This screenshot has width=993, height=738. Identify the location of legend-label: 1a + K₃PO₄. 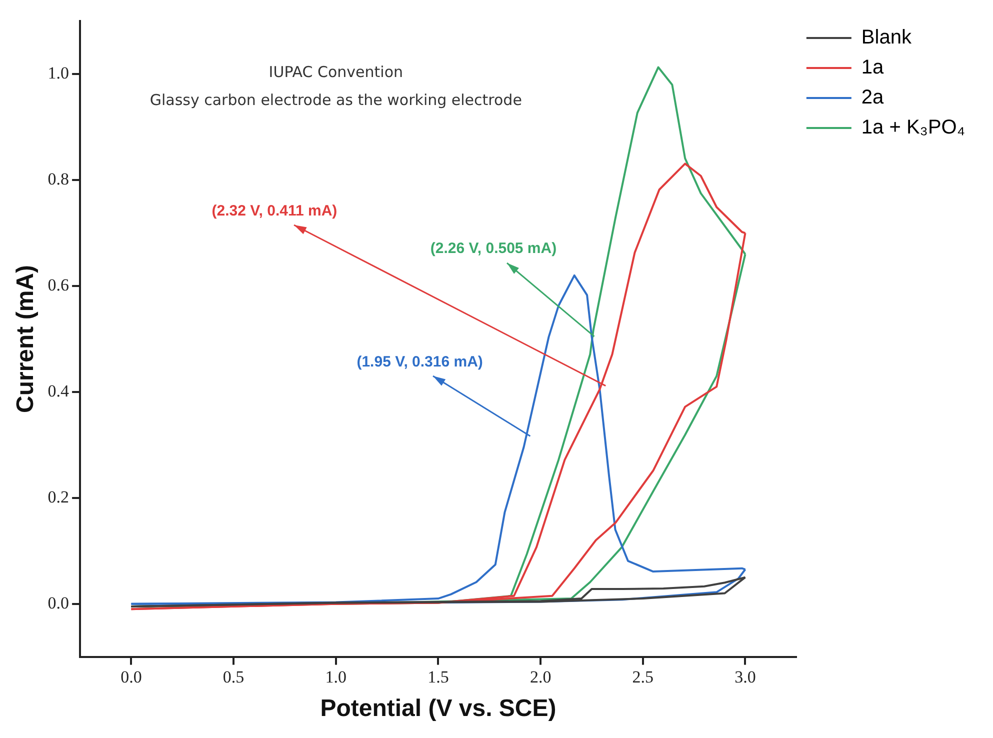
(913, 127).